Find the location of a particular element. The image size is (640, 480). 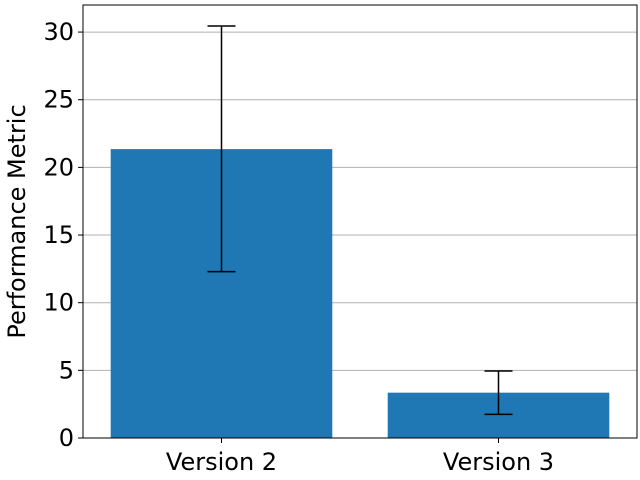

y-tick-label: 0 is located at coordinates (66, 438).